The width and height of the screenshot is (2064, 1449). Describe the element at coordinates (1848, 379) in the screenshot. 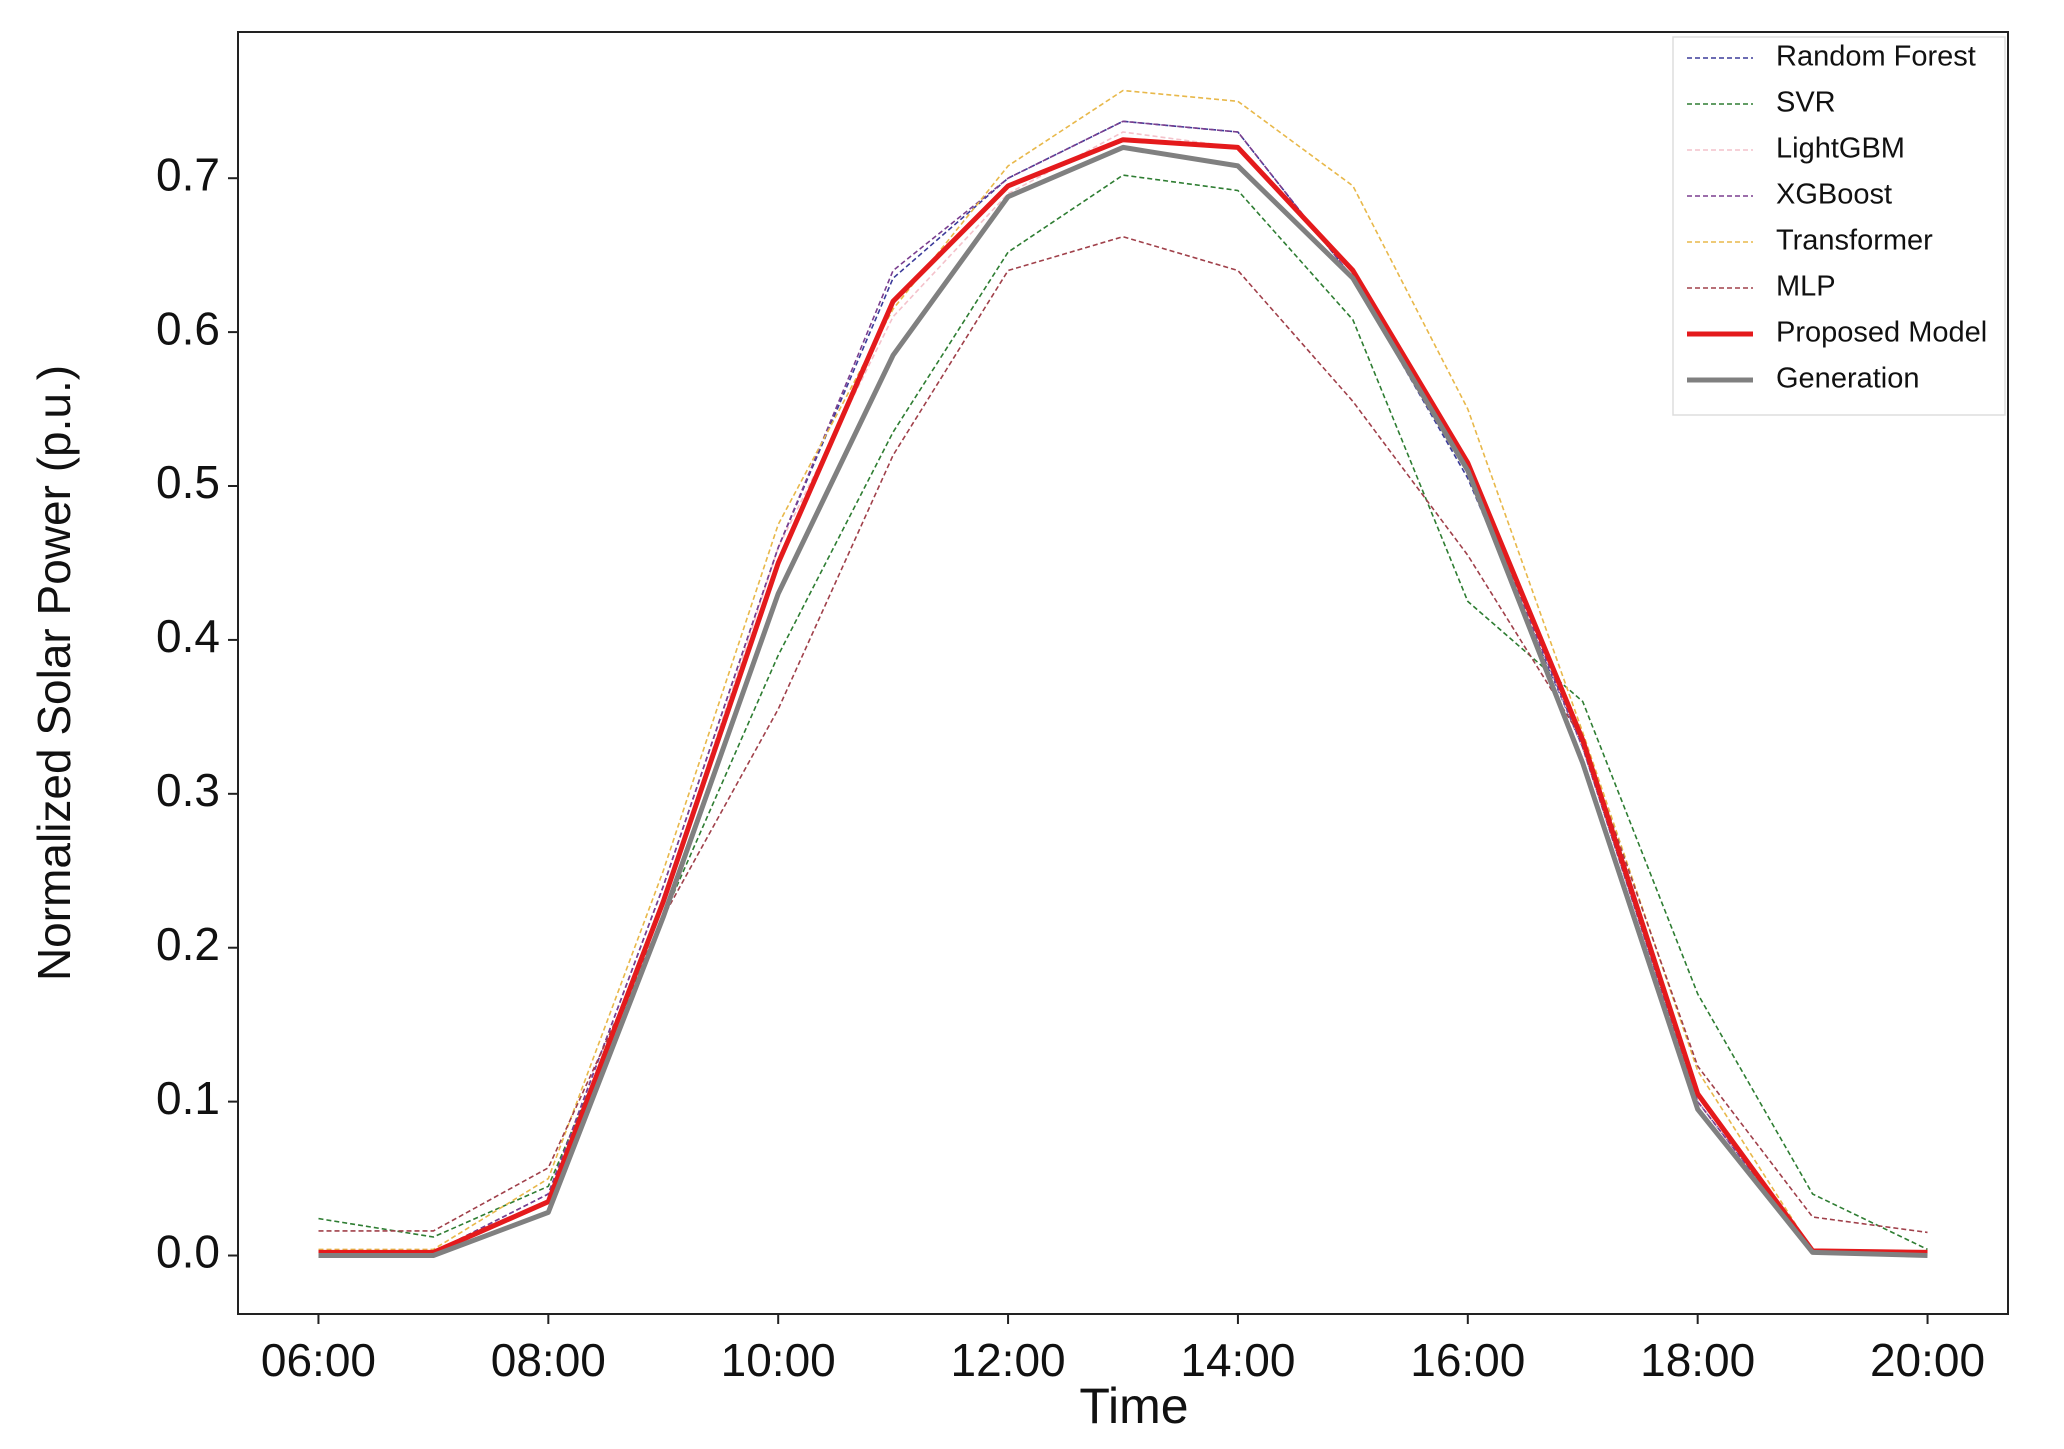

I see `legend-label: Generation` at that location.